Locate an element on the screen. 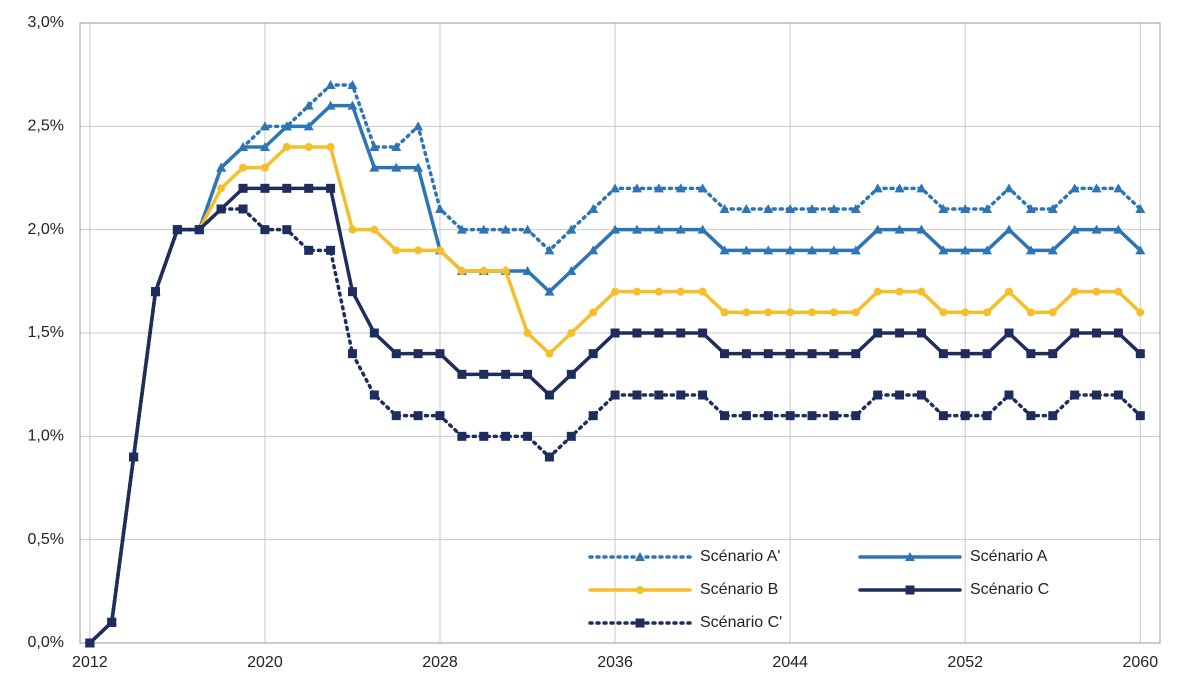  x-tick-label: 2036 is located at coordinates (615, 662).